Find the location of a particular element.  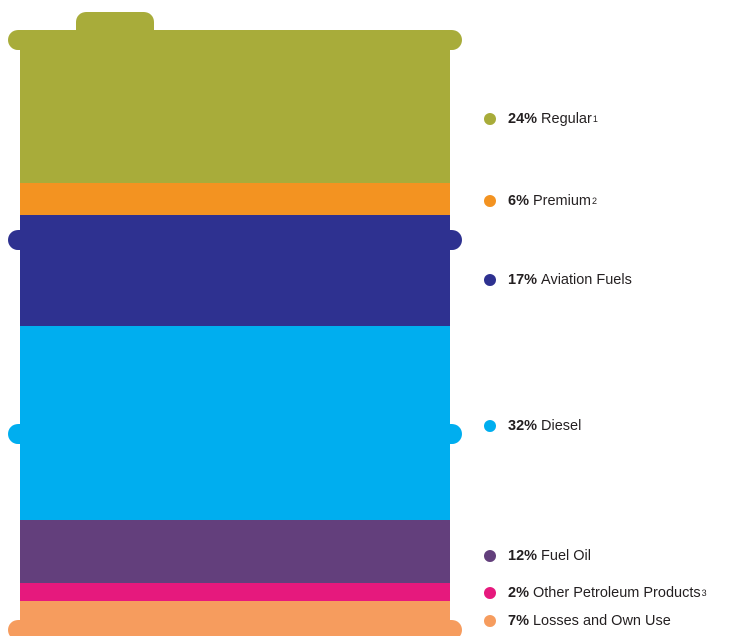

legend-value: 2% is located at coordinates (518, 593).